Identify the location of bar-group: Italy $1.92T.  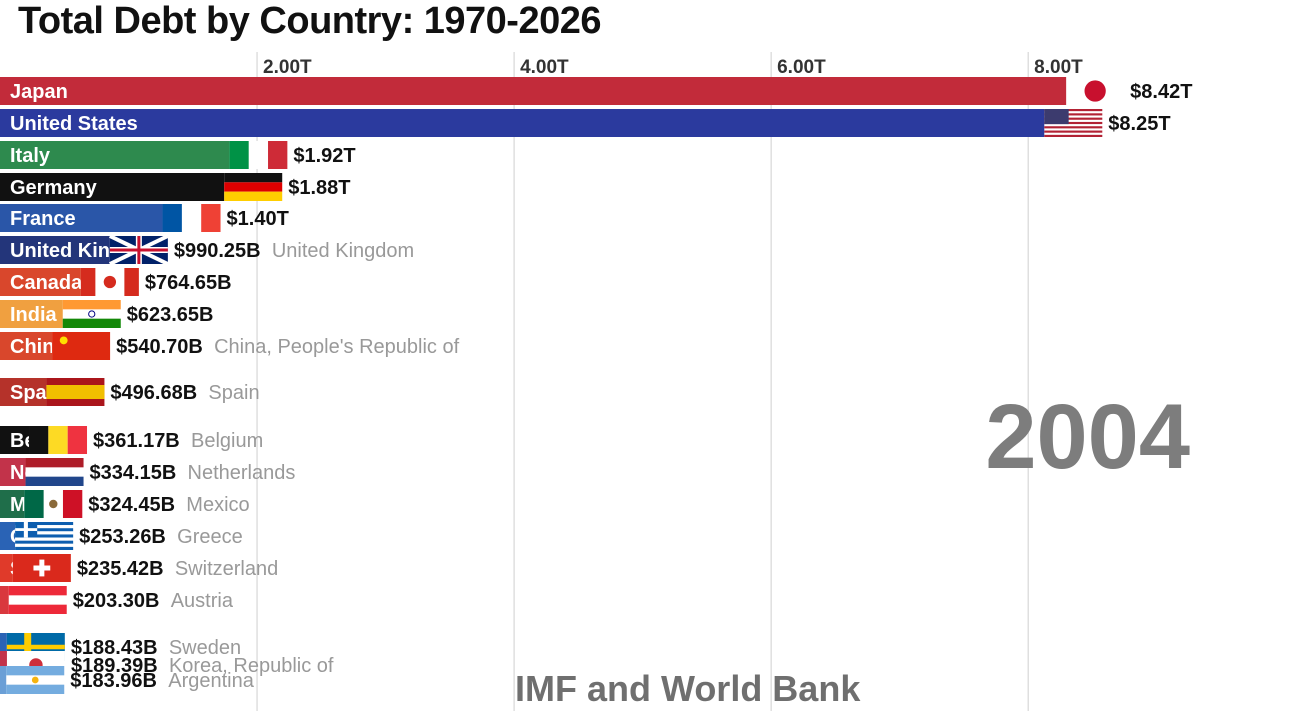
(178, 155).